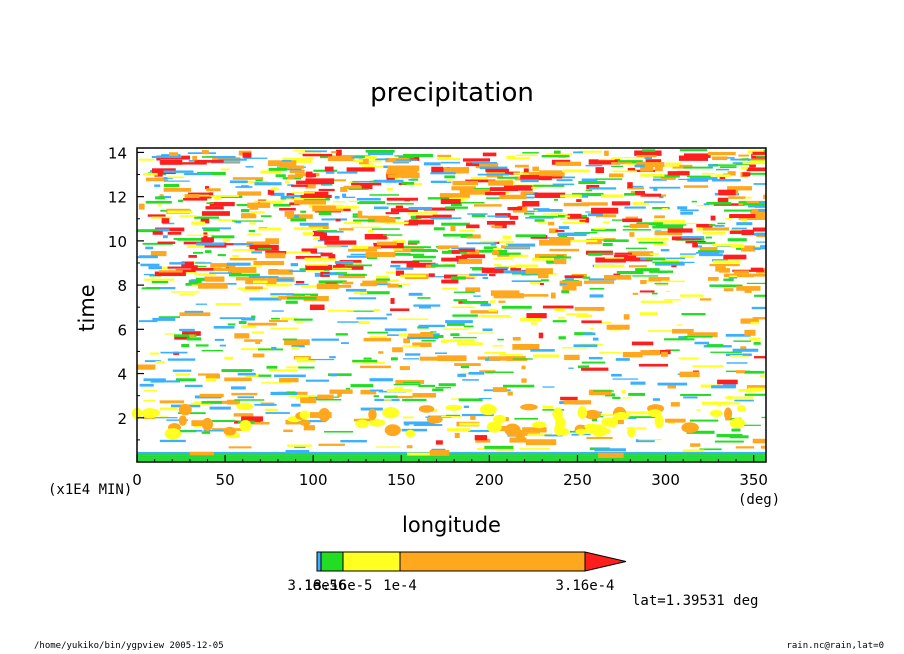 The image size is (904, 654). Describe the element at coordinates (117, 242) in the screenshot. I see `y-tick-label: 10` at that location.